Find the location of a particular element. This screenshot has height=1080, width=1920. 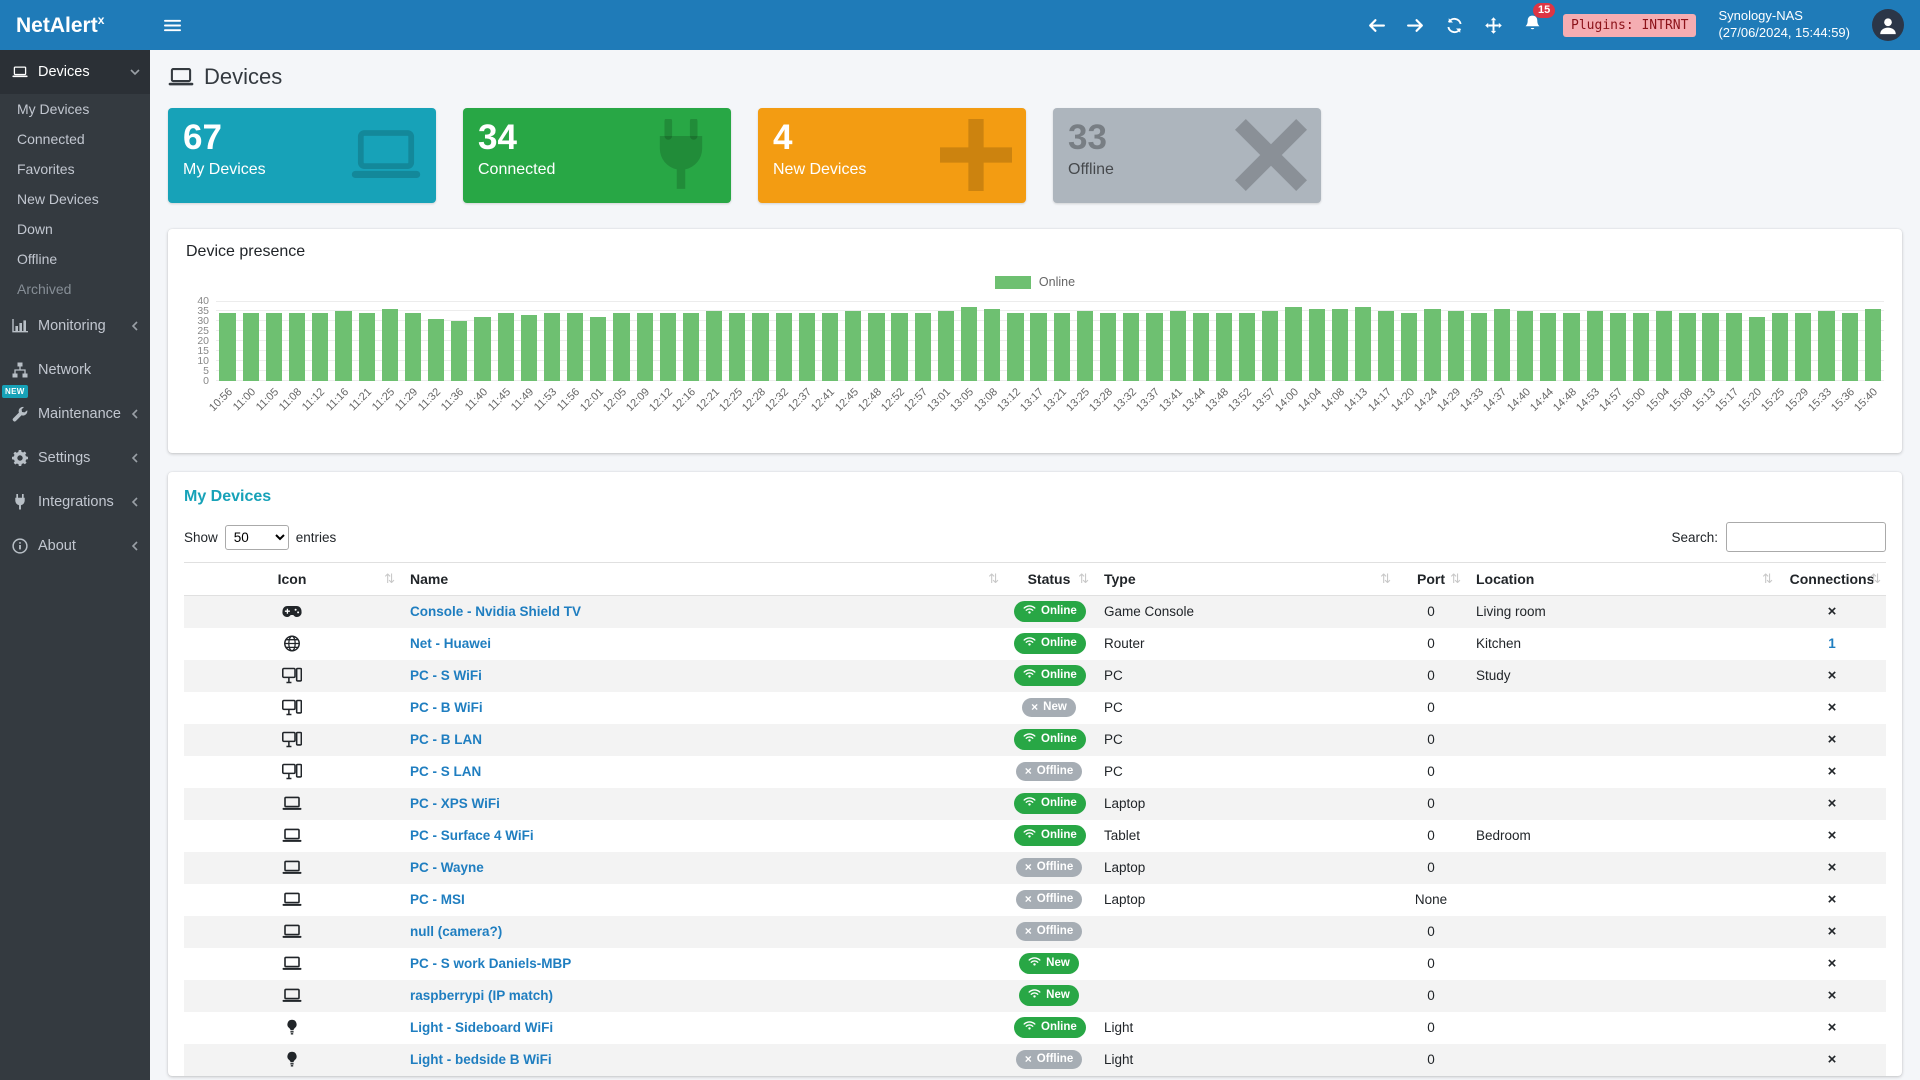

column-header-type: Type ⇅ is located at coordinates (1245, 579).